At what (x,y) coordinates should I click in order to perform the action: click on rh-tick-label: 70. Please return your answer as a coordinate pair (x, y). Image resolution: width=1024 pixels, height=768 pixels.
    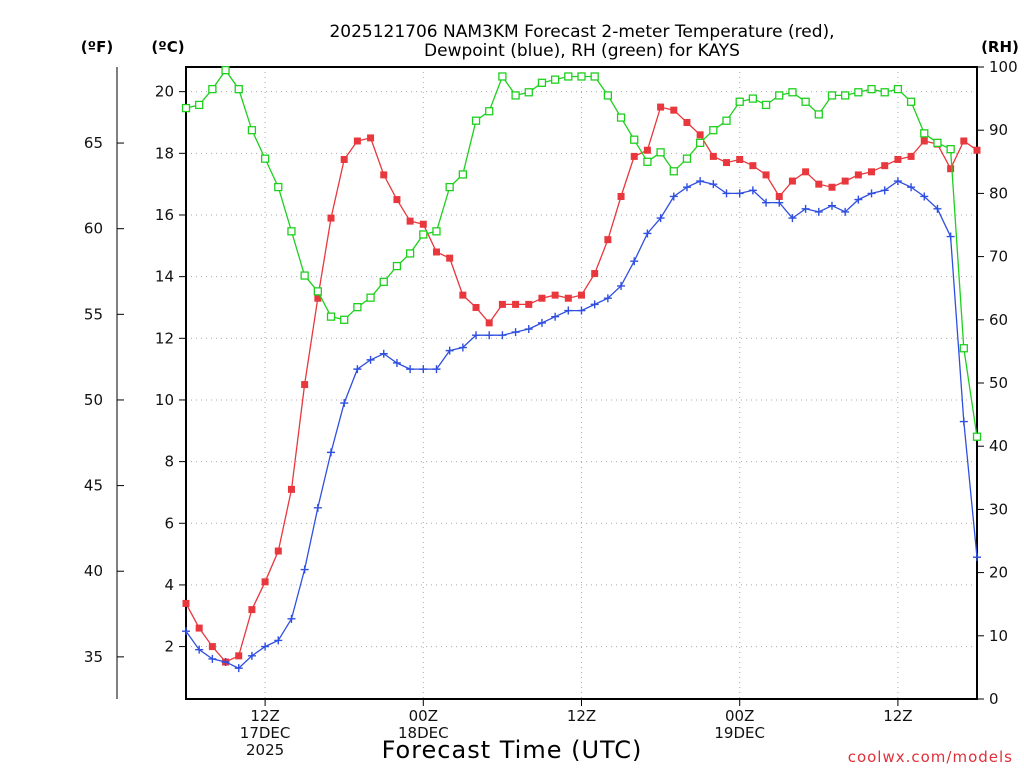
    Looking at the image, I should click on (998, 257).